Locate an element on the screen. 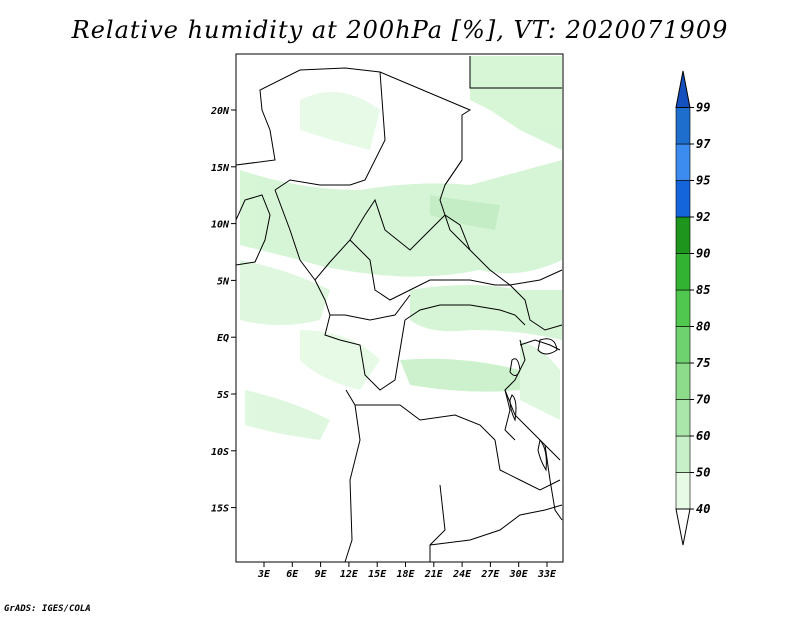 The height and width of the screenshot is (618, 800). lon-tick-label: 21E is located at coordinates (434, 574).